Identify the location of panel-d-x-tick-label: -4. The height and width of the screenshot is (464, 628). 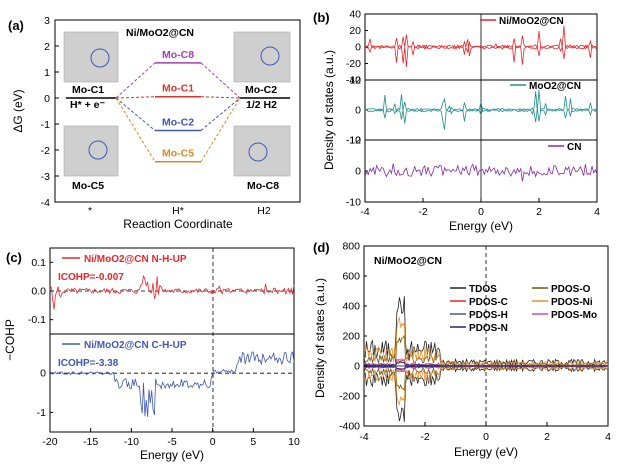
(363, 437).